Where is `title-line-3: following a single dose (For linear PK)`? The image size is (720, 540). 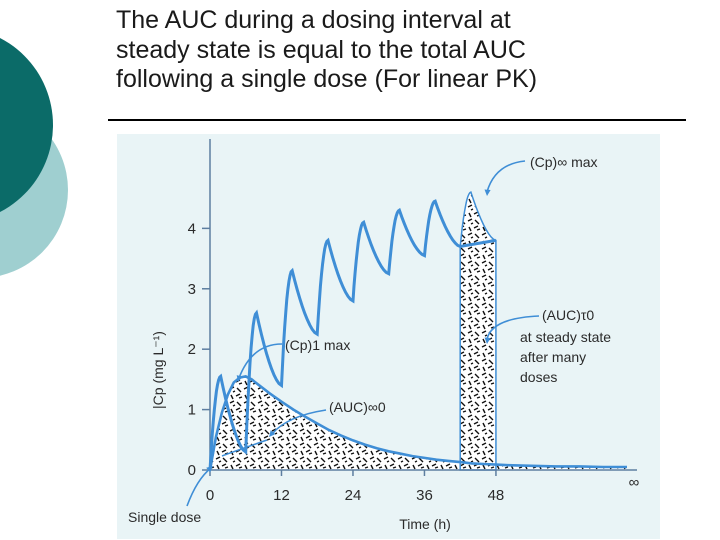
title-line-3: following a single dose (For linear PK) is located at coordinates (327, 79).